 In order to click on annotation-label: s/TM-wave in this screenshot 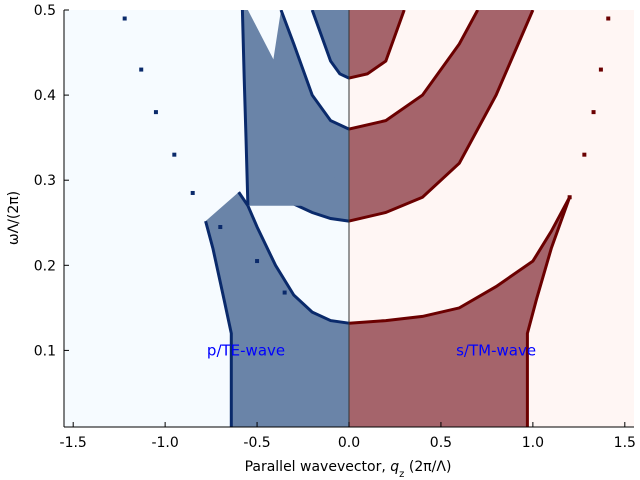, I will do `click(496, 350)`.